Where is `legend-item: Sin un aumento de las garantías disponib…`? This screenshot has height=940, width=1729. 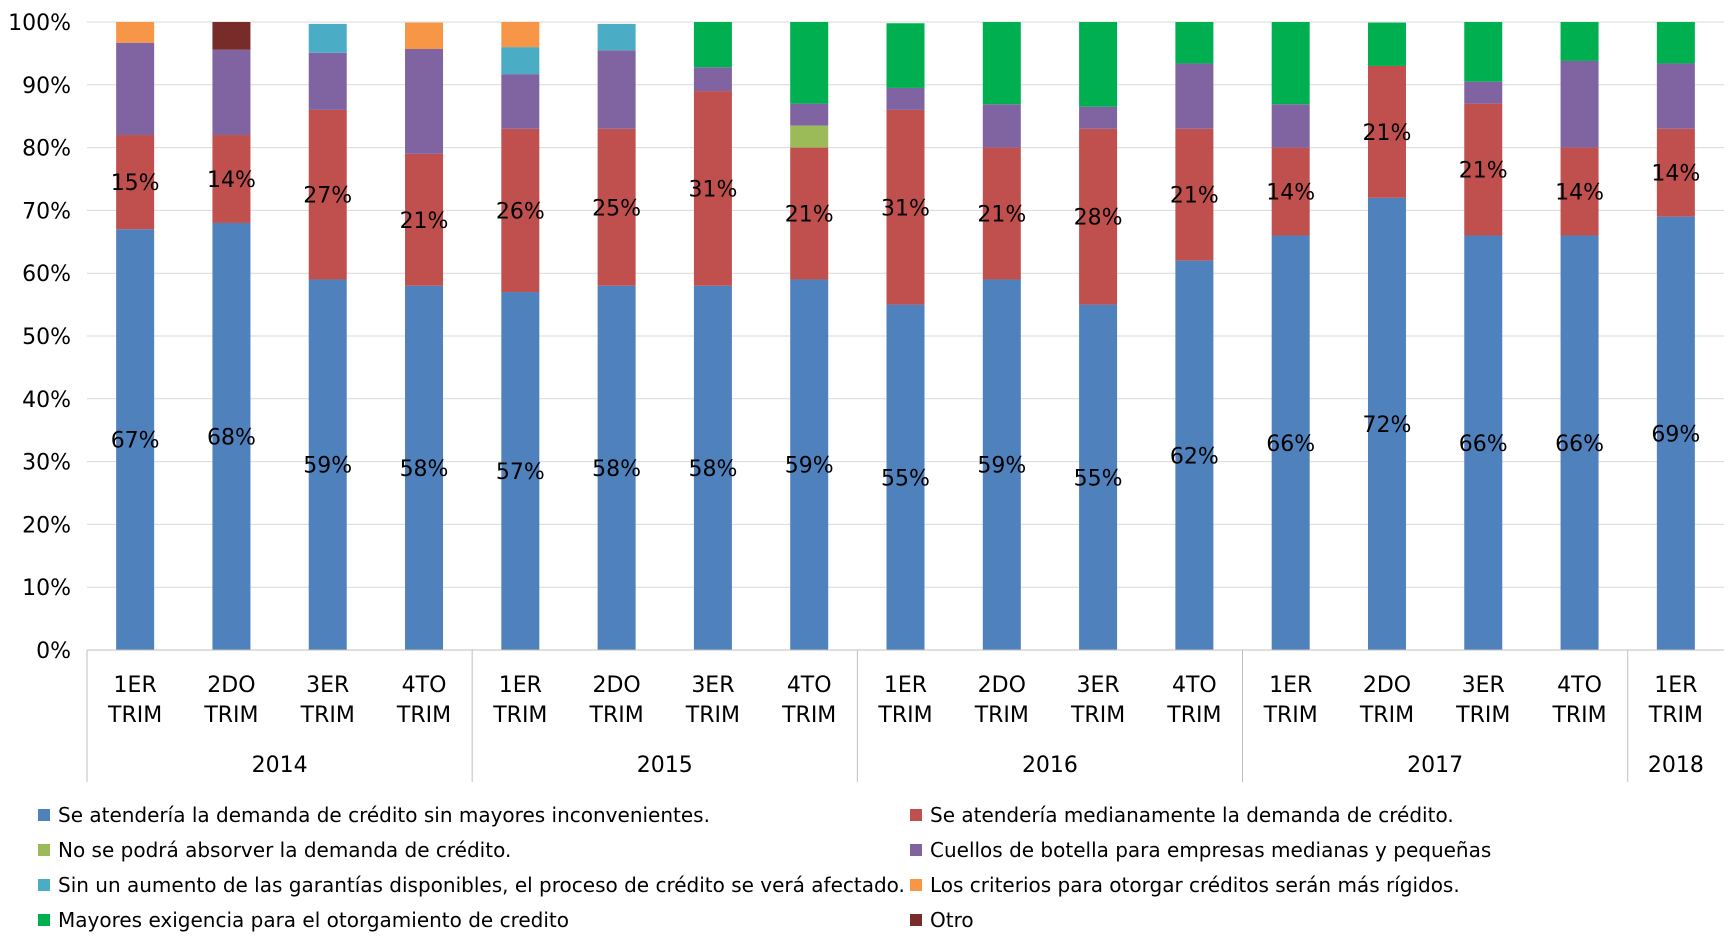
legend-item: Sin un aumento de las garantías disponib… is located at coordinates (471, 885).